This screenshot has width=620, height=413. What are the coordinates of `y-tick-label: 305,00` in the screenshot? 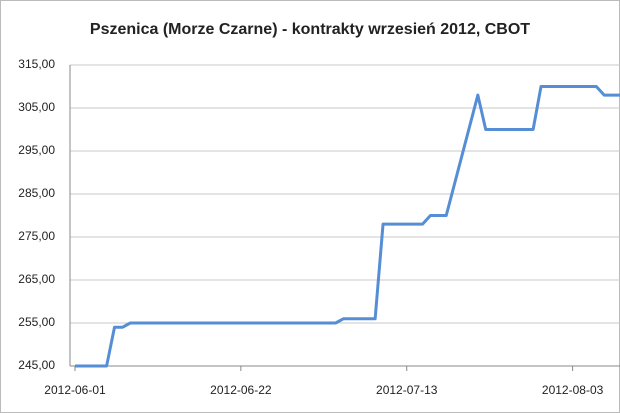 It's located at (36, 107).